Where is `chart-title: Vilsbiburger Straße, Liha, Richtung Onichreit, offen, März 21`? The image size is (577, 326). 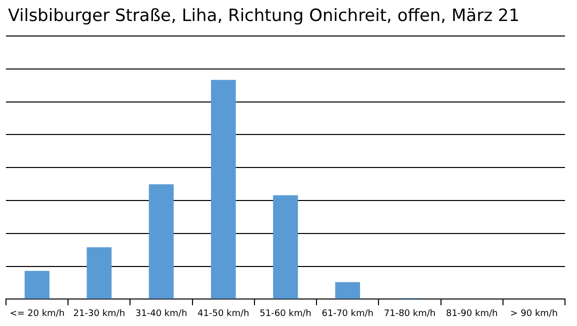 chart-title: Vilsbiburger Straße, Liha, Richtung Onichreit, offen, März 21 is located at coordinates (264, 16).